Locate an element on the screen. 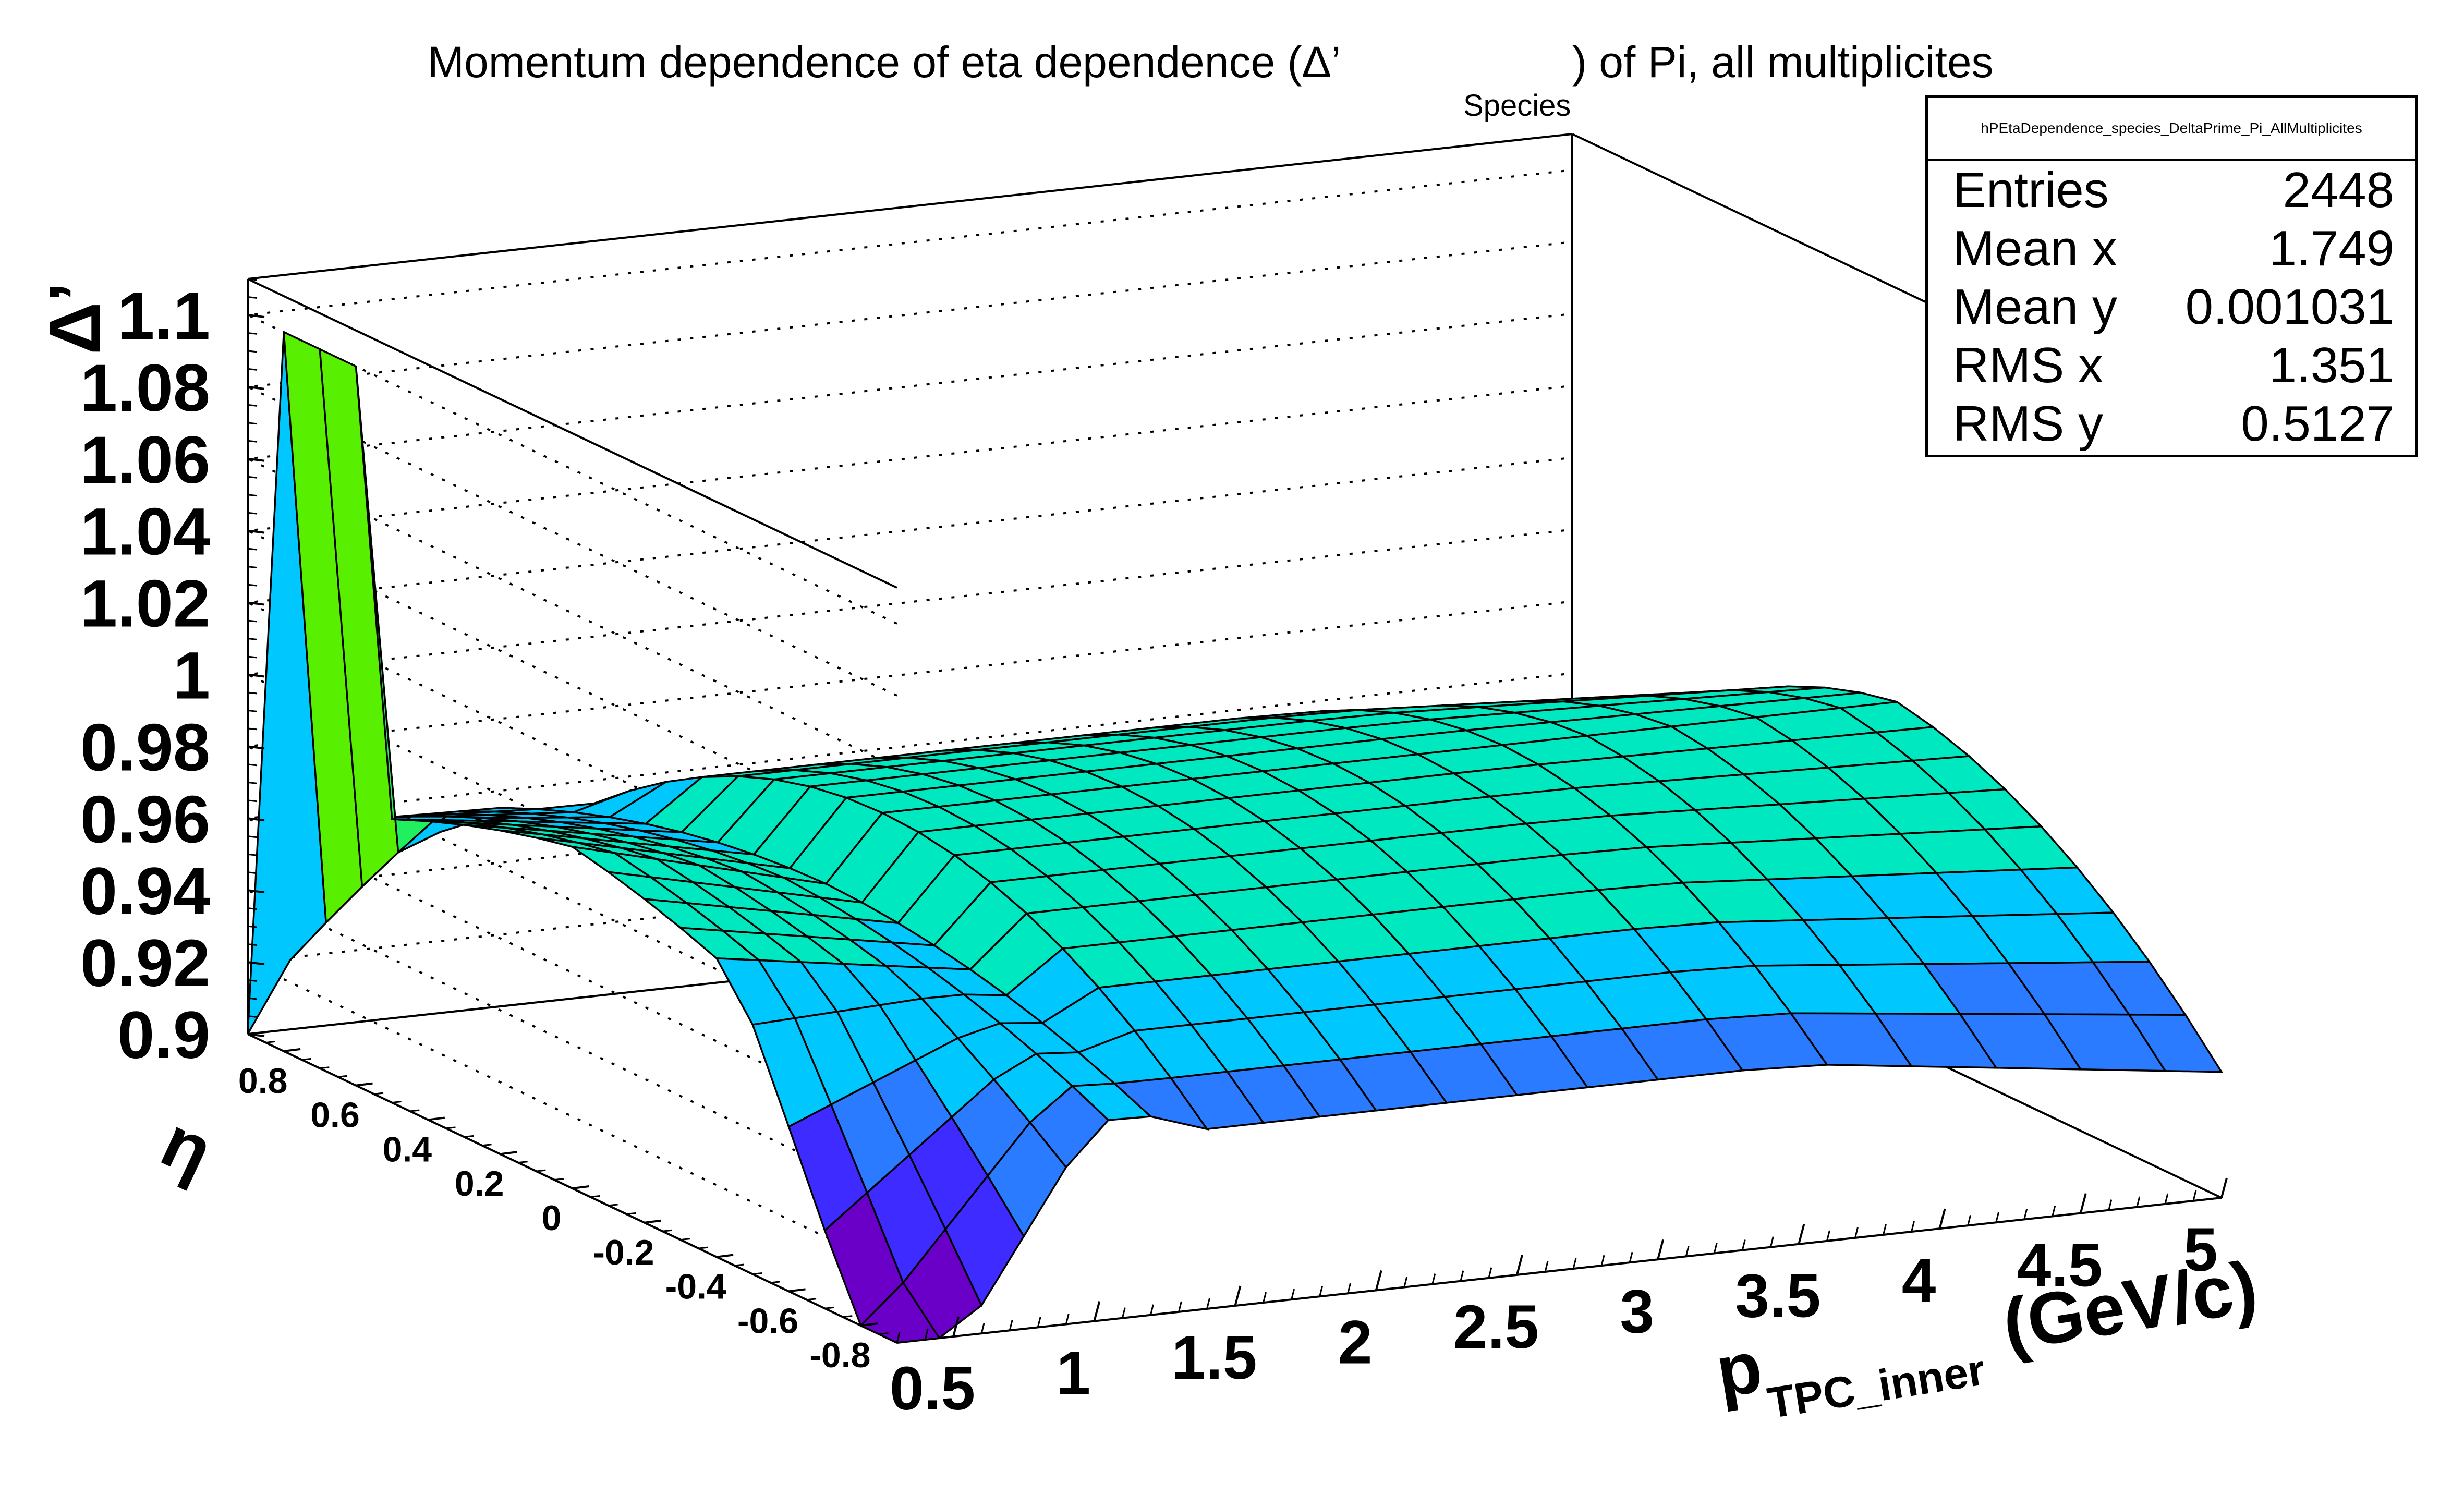 This screenshot has width=2464, height=1495. y-axis-label: η is located at coordinates (187, 1147).